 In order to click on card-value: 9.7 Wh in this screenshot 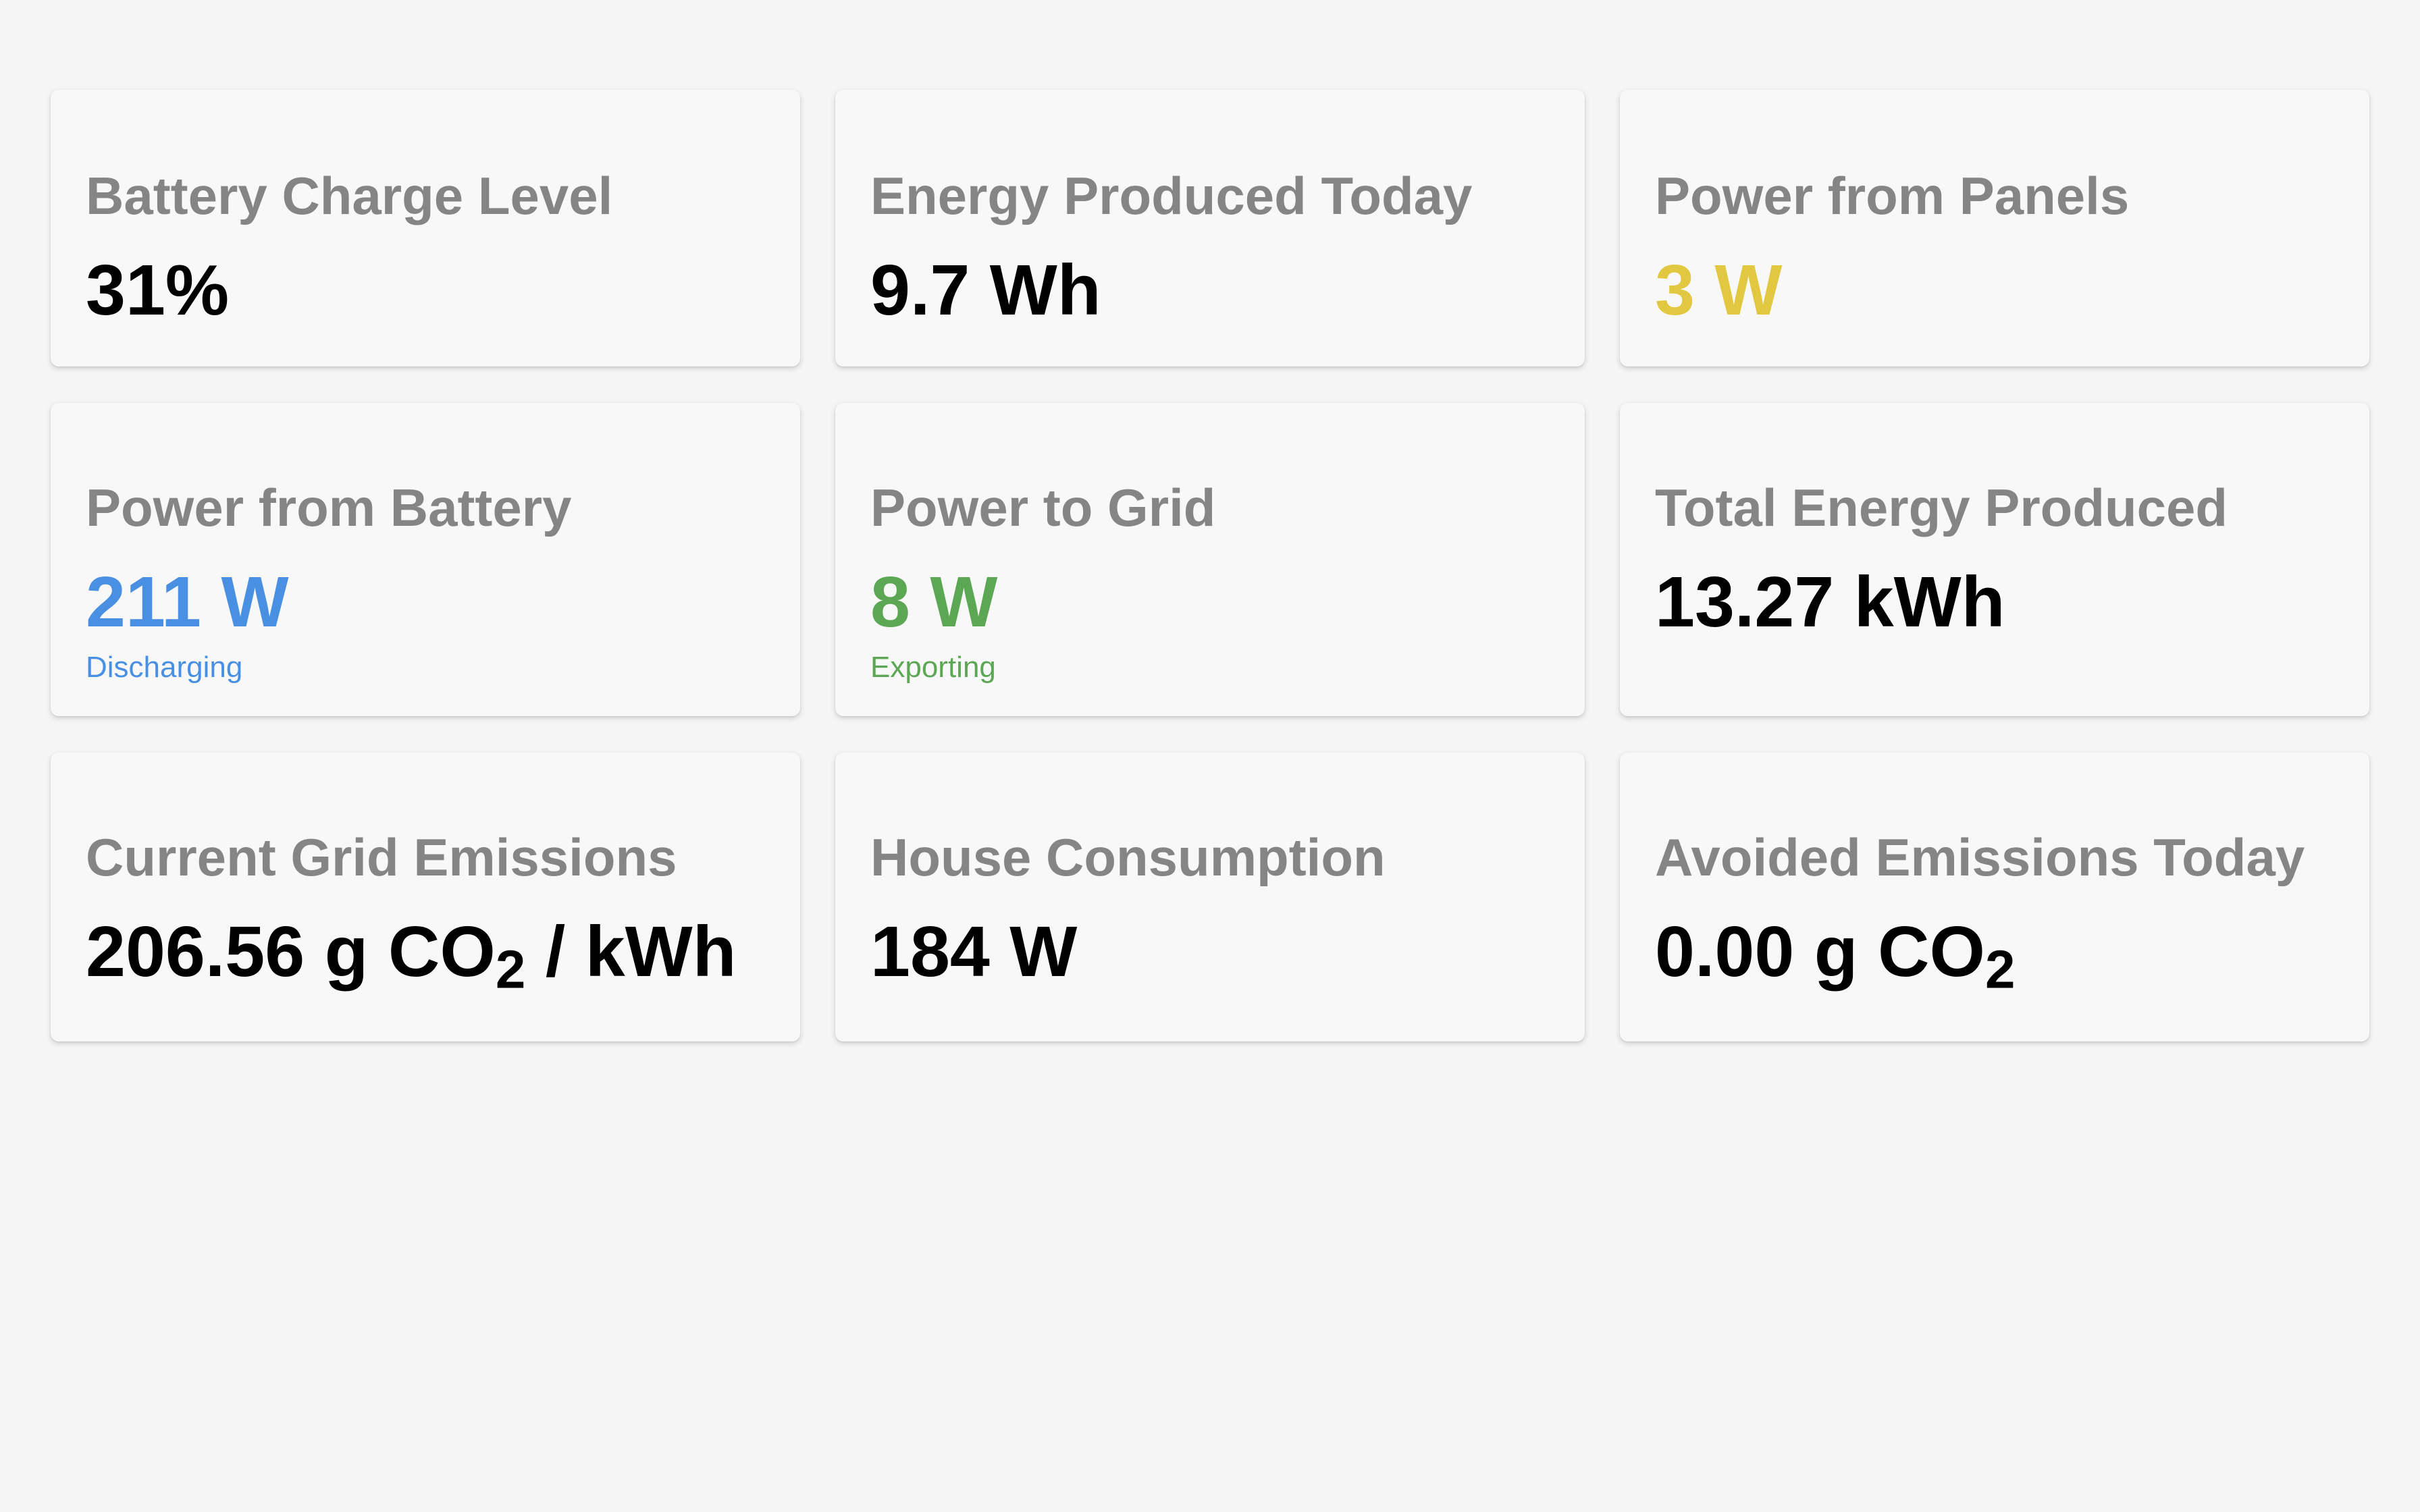, I will do `click(985, 290)`.